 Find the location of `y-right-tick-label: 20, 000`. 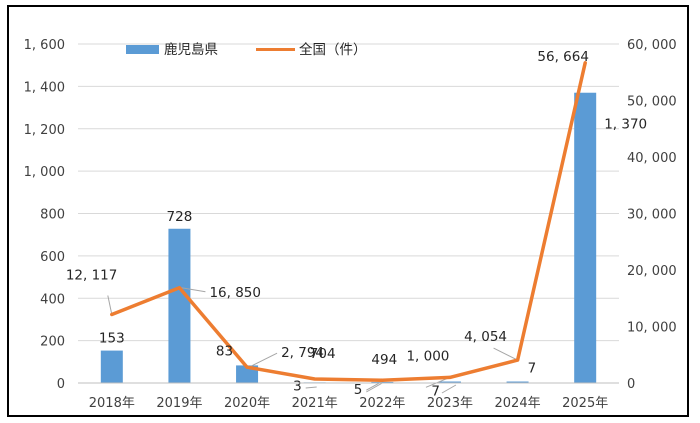

y-right-tick-label: 20, 000 is located at coordinates (652, 271).